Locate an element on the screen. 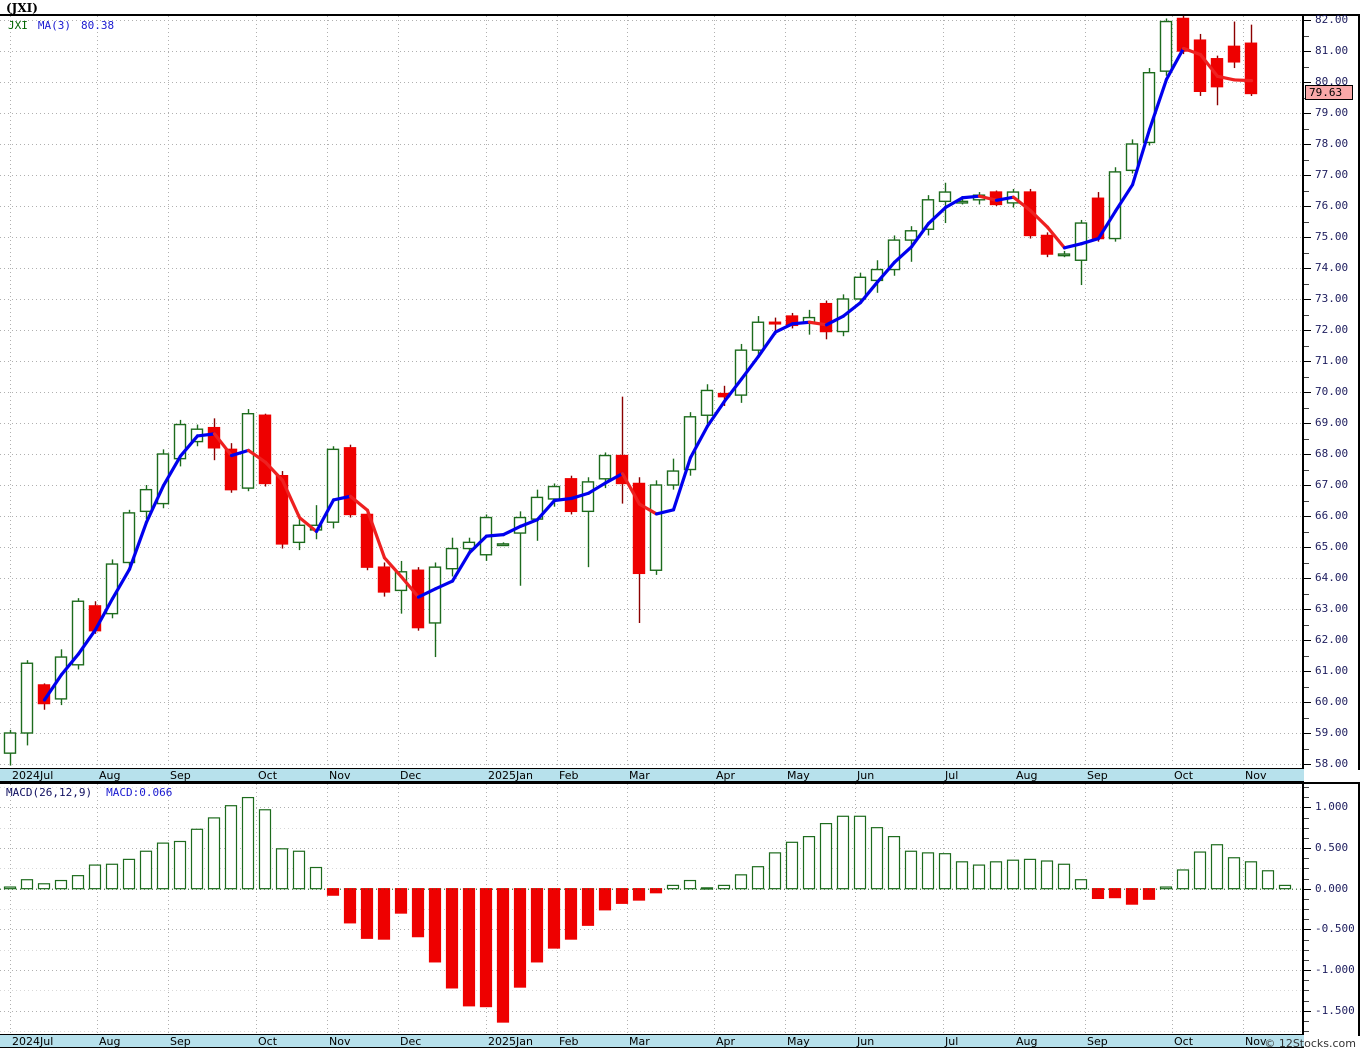 This screenshot has width=1360, height=1056. price-tick-label: 77.00 is located at coordinates (1332, 174).